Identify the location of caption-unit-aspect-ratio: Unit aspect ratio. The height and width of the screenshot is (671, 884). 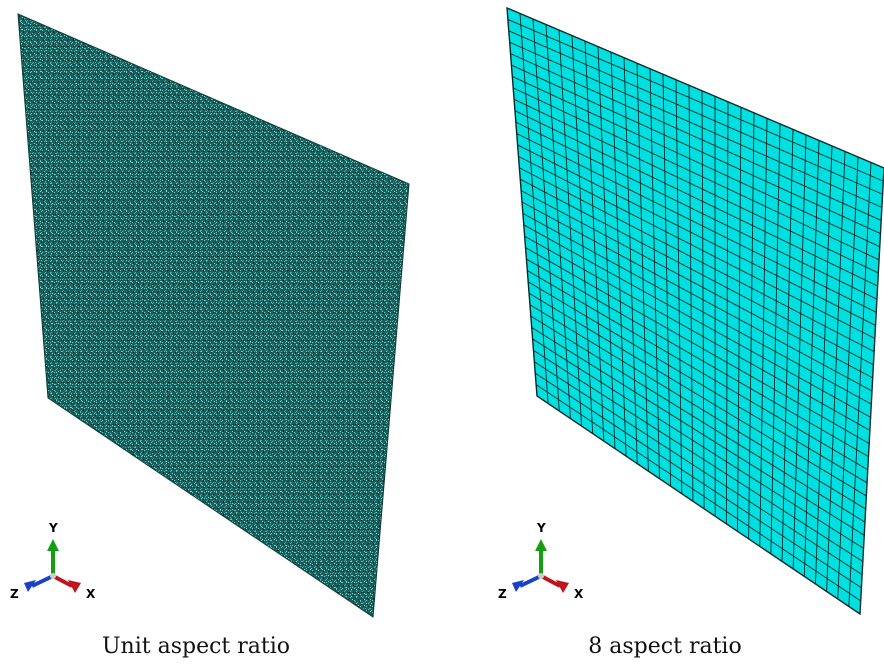
(196, 646).